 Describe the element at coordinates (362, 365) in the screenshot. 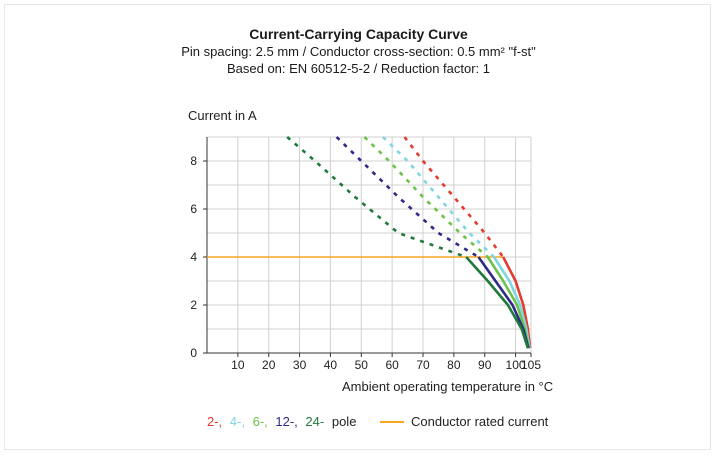

I see `x-tick-label: 50` at that location.